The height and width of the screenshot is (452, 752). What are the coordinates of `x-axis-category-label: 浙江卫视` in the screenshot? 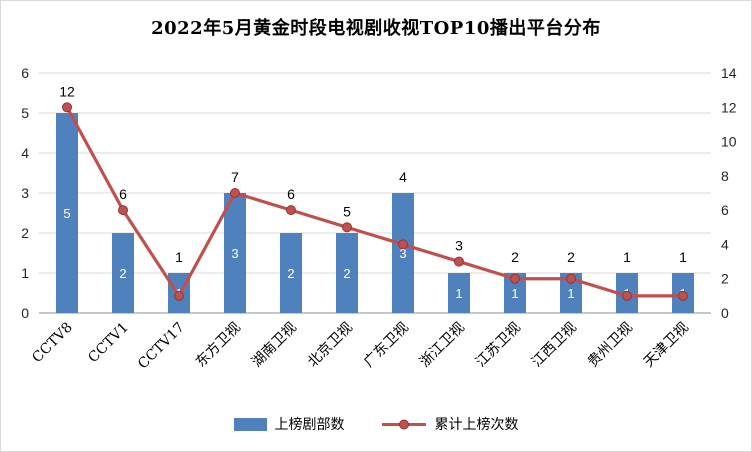 It's located at (442, 345).